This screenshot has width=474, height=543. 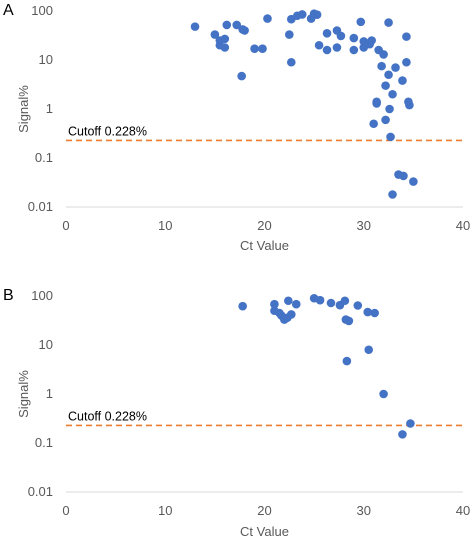 What do you see at coordinates (8, 10) in the screenshot?
I see `panel-letter-a: A` at bounding box center [8, 10].